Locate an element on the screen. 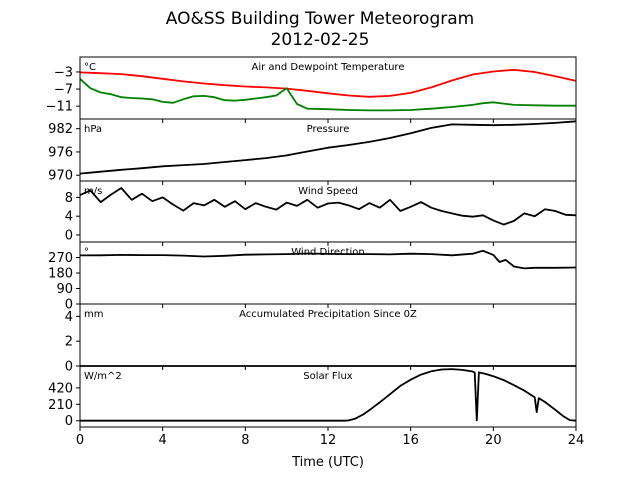 Image resolution: width=640 pixels, height=480 pixels. temperature-series-0-line is located at coordinates (328, 83).